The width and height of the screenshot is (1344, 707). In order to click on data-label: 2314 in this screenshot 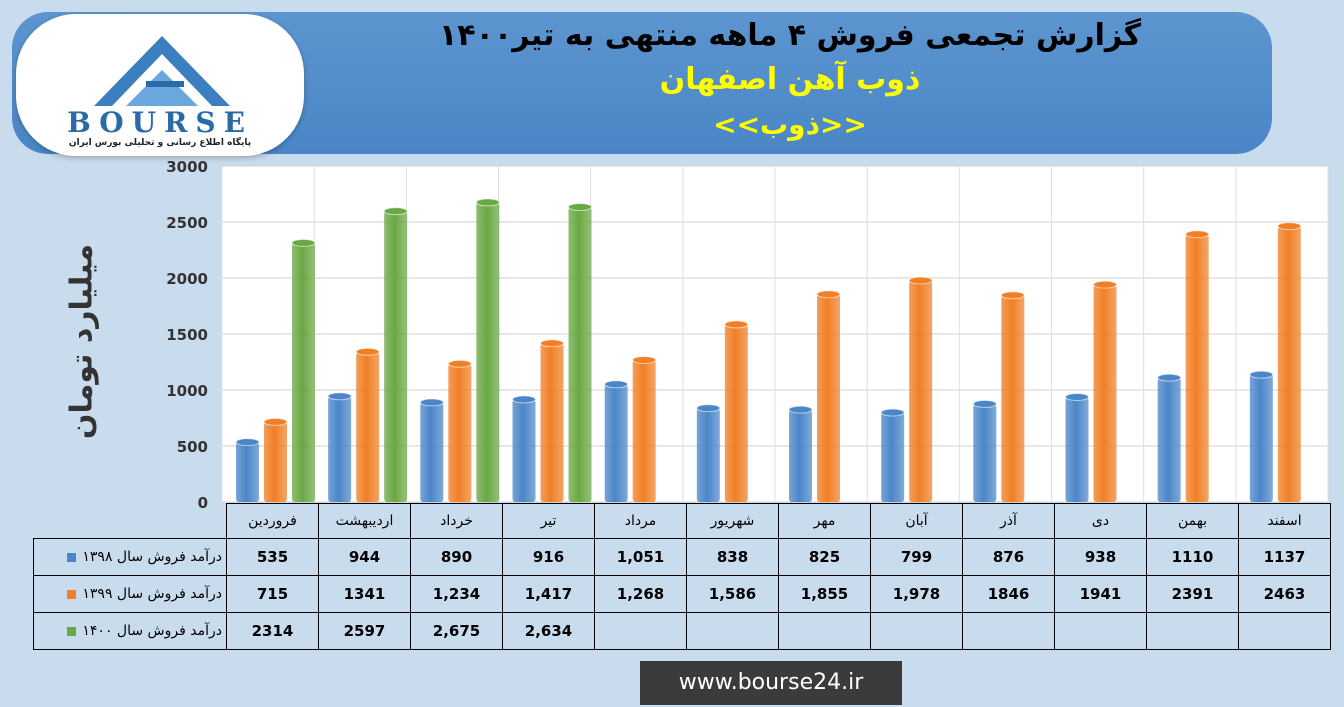, I will do `click(272, 631)`.